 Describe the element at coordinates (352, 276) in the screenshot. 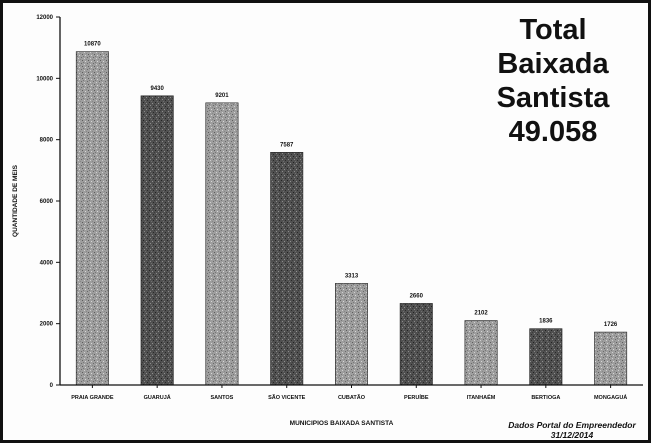

I see `bar-value-label: 3313` at that location.